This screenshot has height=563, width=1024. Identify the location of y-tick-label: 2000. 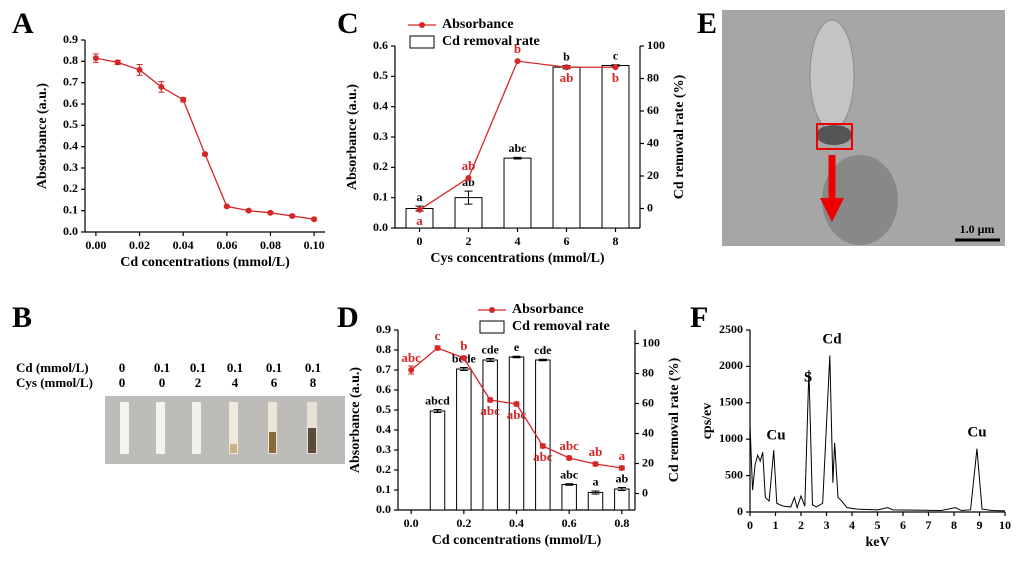
(731, 365).